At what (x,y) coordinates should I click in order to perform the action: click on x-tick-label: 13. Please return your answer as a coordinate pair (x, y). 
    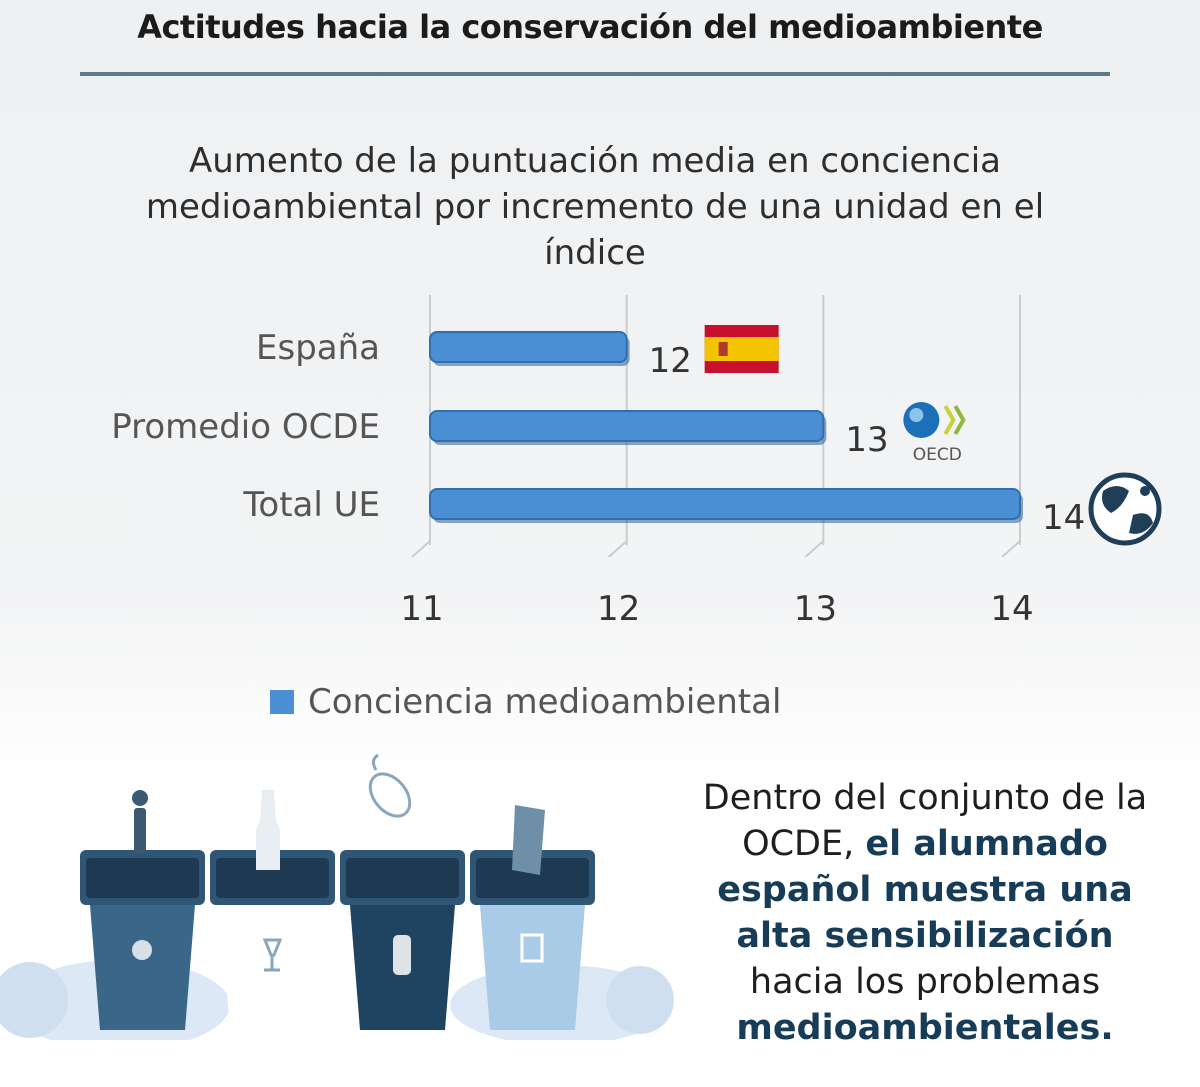
    Looking at the image, I should click on (815, 609).